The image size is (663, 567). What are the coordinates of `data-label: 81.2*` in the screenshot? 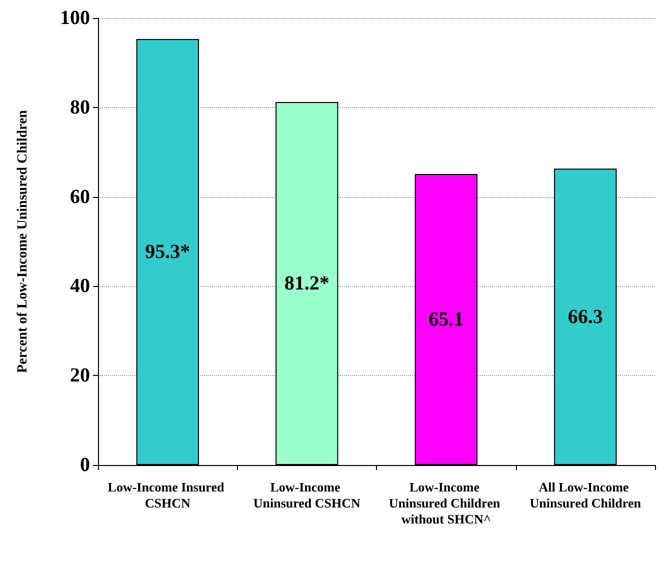 It's located at (307, 283).